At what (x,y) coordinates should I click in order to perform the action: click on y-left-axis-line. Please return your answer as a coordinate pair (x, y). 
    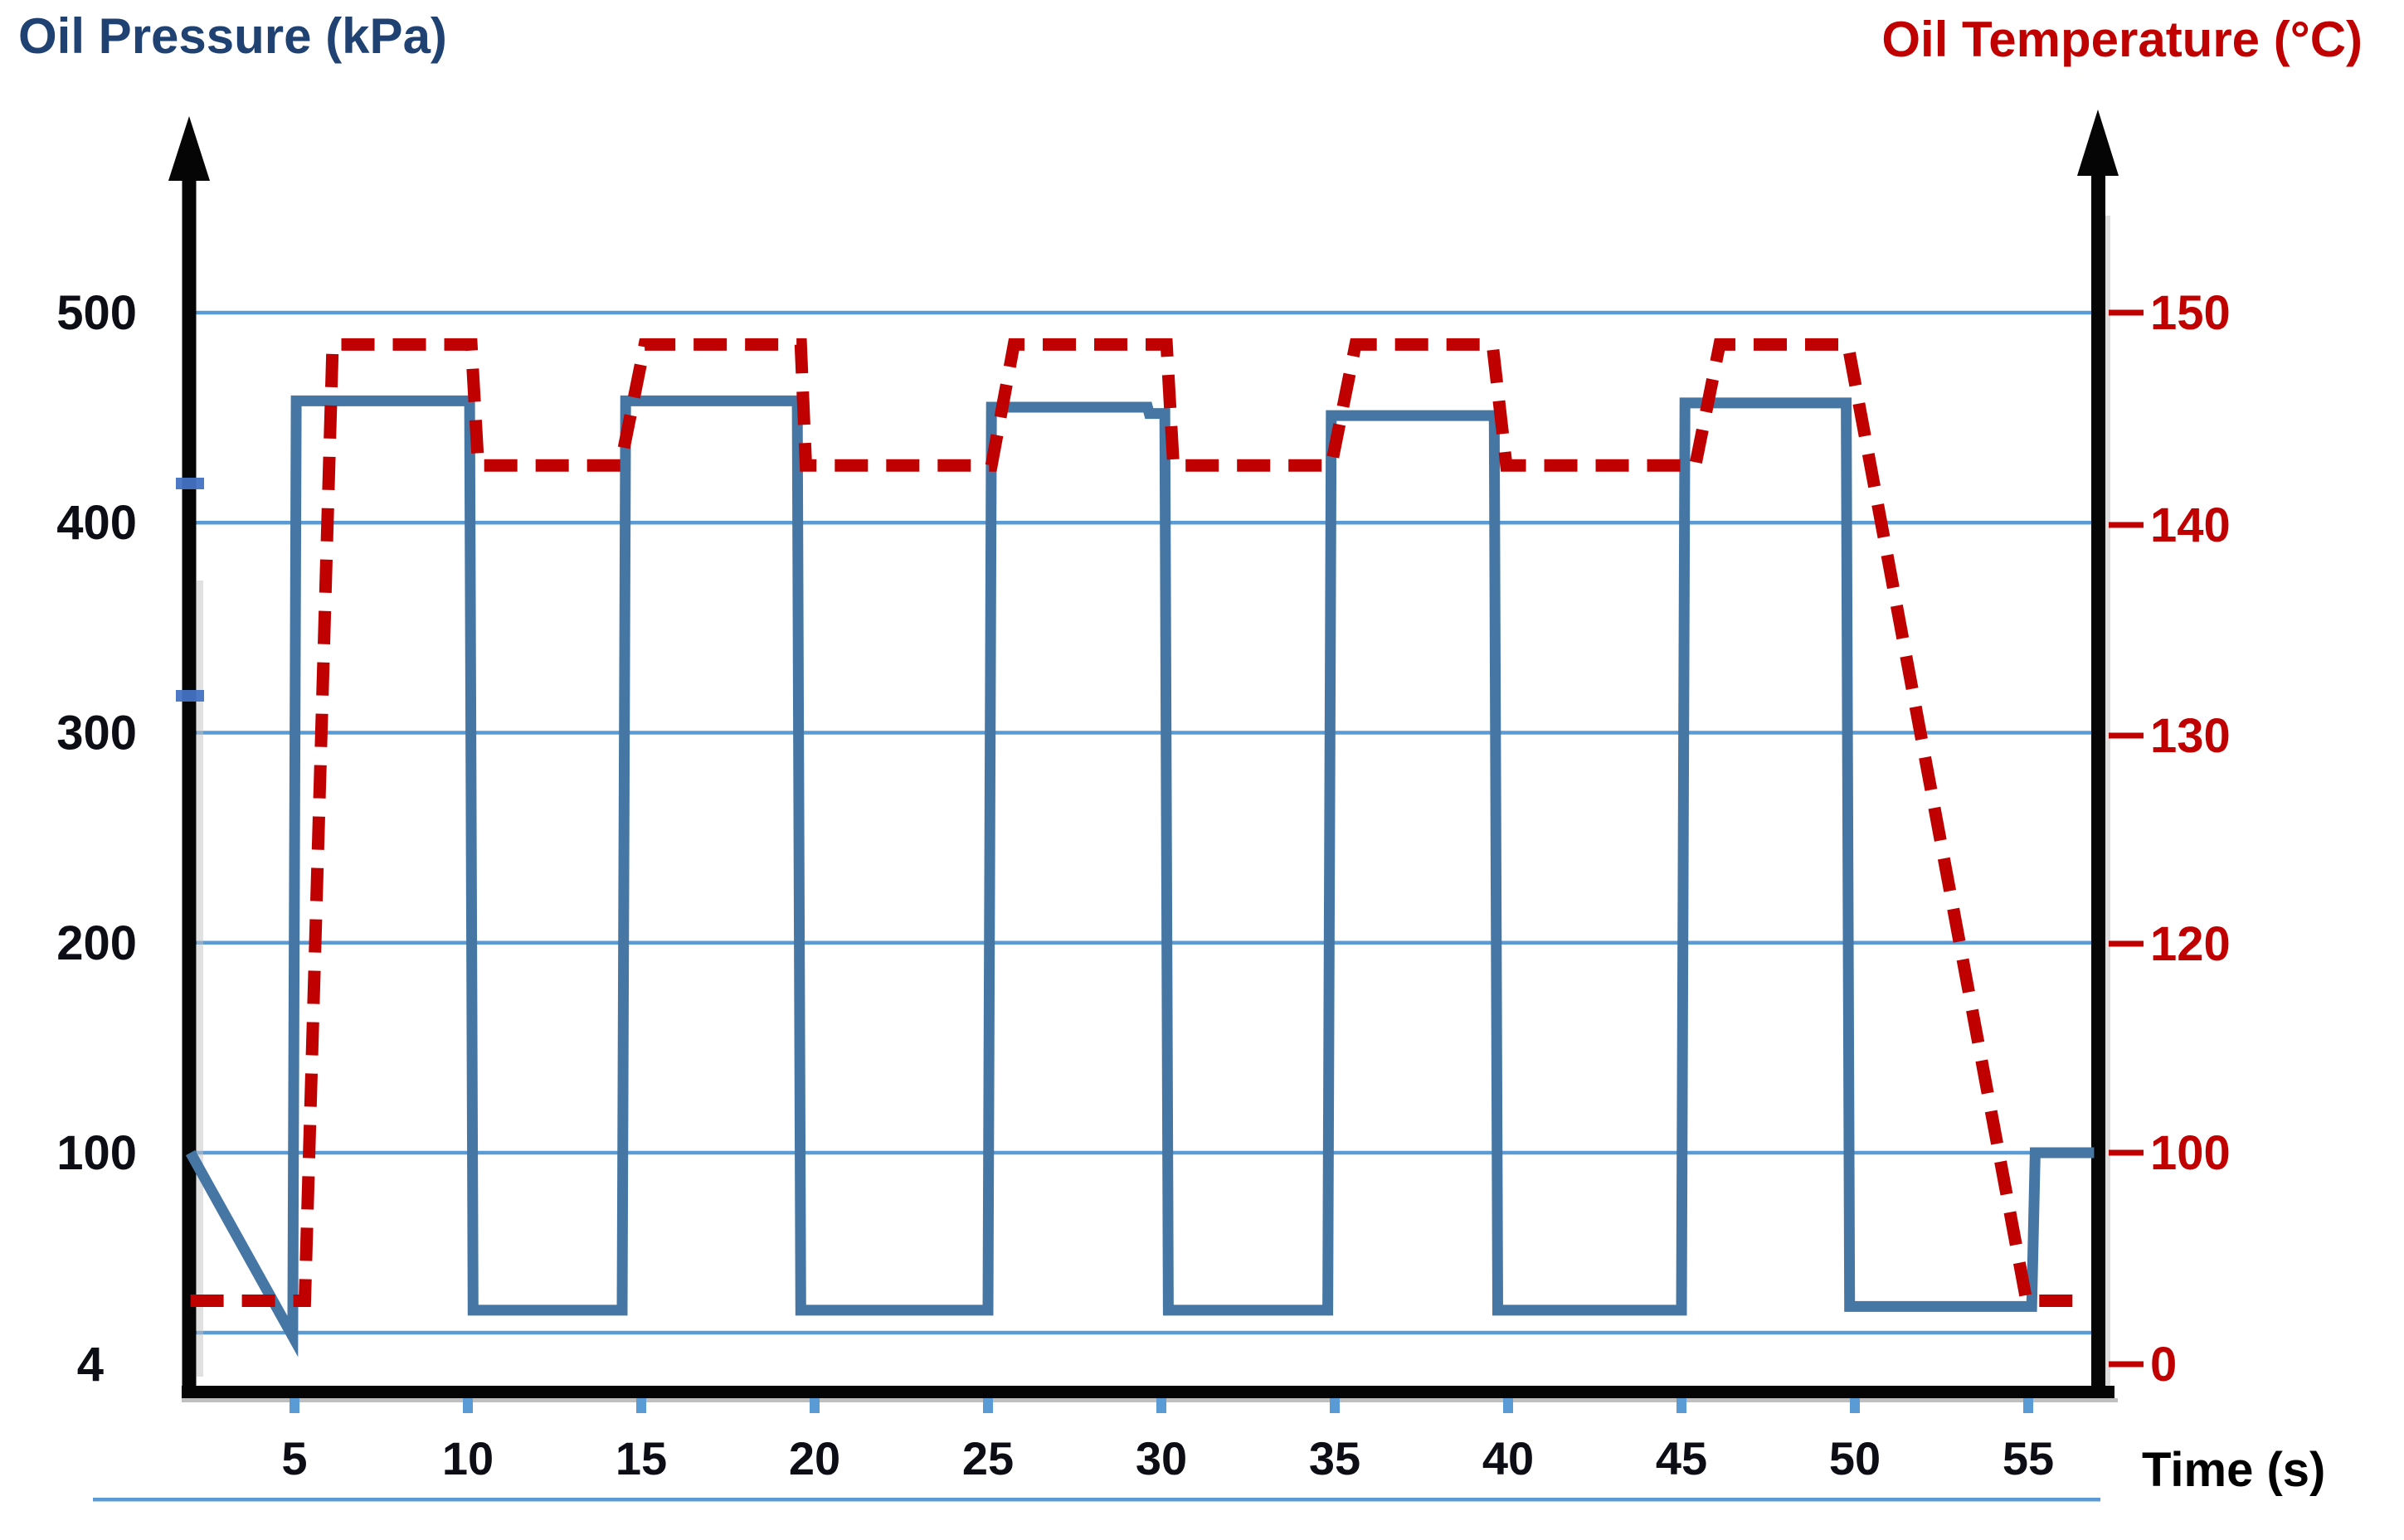
    Looking at the image, I should click on (190, 783).